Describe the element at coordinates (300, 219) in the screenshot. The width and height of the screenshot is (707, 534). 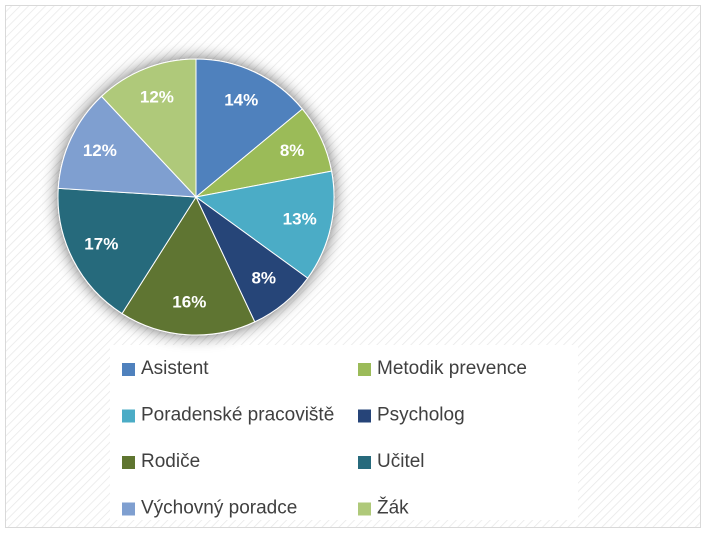
I see `data-label: 13%` at that location.